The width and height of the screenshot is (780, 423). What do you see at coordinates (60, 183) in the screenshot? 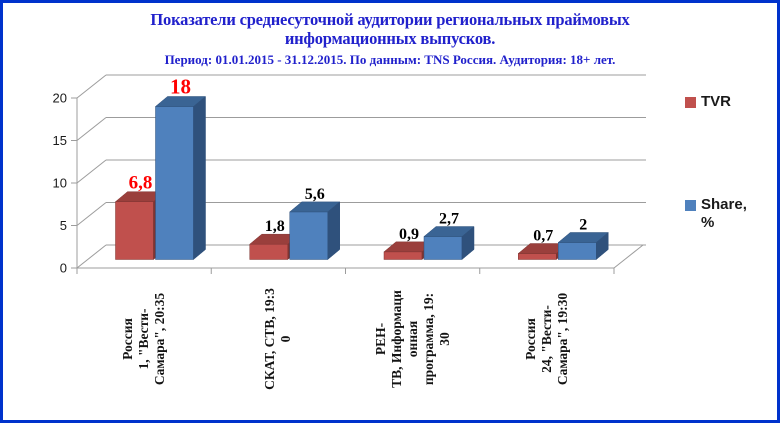
I see `y-tick-label: 10` at bounding box center [60, 183].